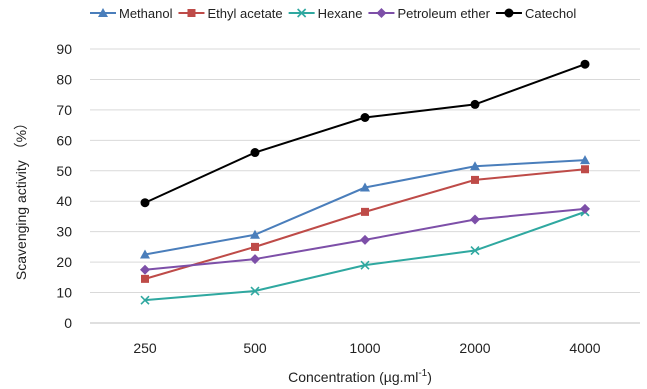 The width and height of the screenshot is (647, 389). I want to click on x-tick-label: 250, so click(145, 348).